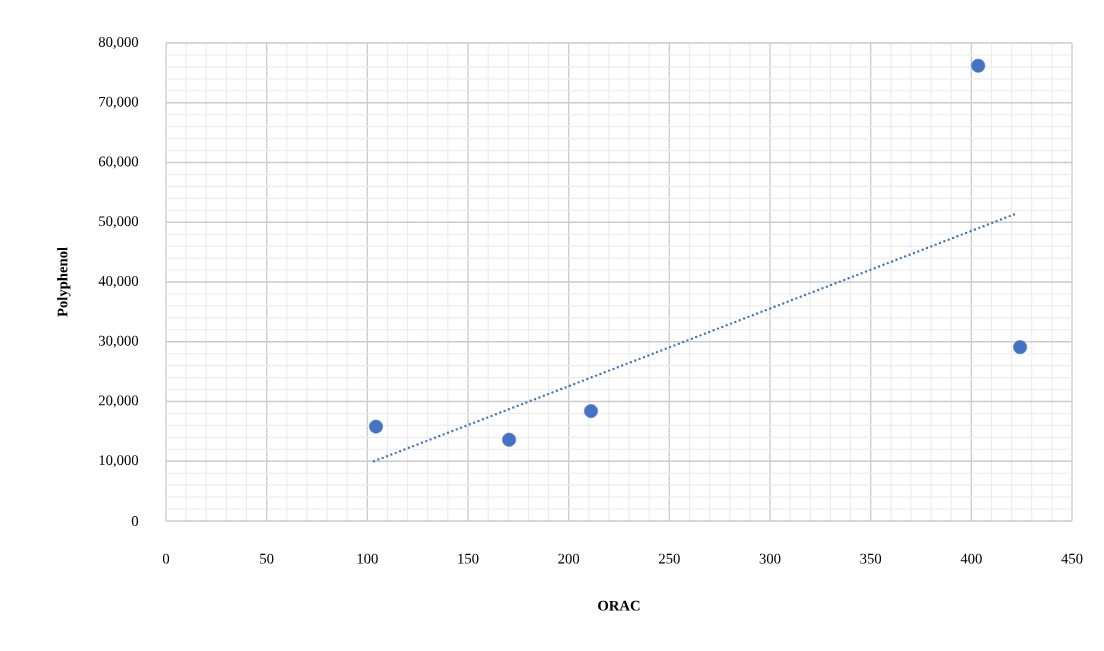 The height and width of the screenshot is (651, 1104). Describe the element at coordinates (135, 521) in the screenshot. I see `y-tick-label: 0` at that location.